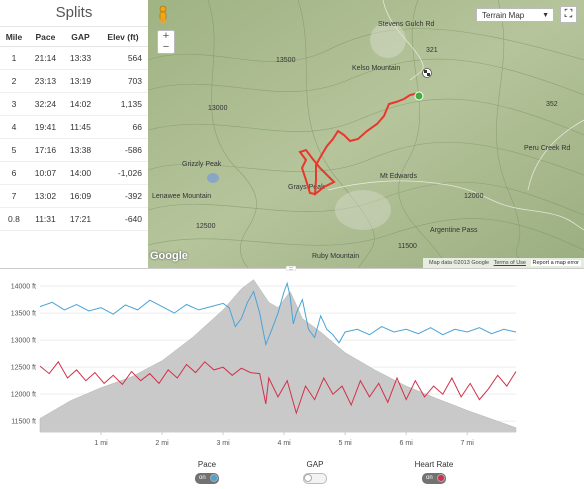 The width and height of the screenshot is (584, 489). What do you see at coordinates (14, 127) in the screenshot?
I see `split-mile: 4` at bounding box center [14, 127].